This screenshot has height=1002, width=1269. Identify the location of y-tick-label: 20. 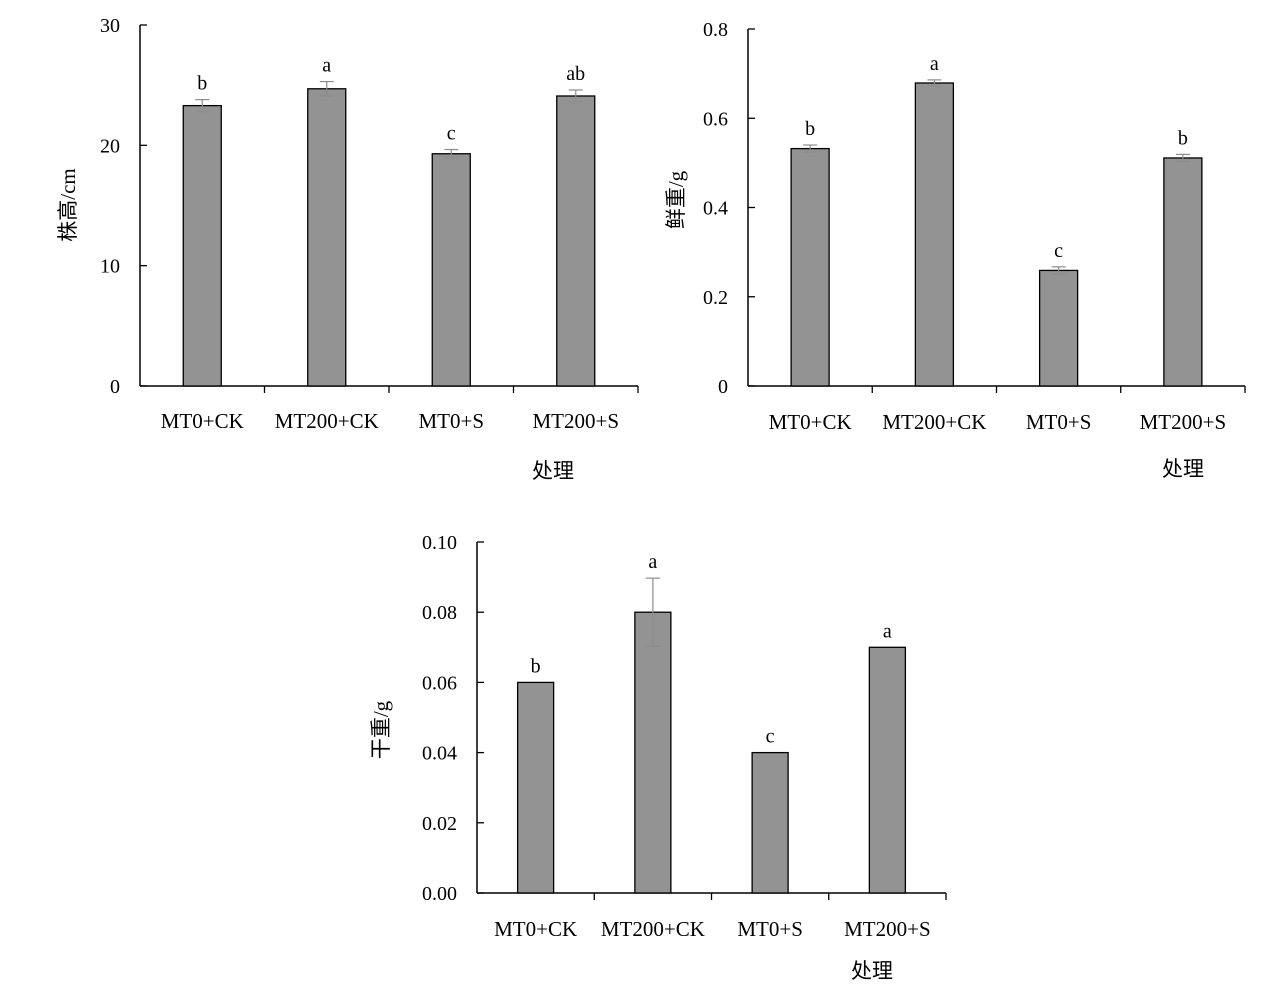
(110, 146).